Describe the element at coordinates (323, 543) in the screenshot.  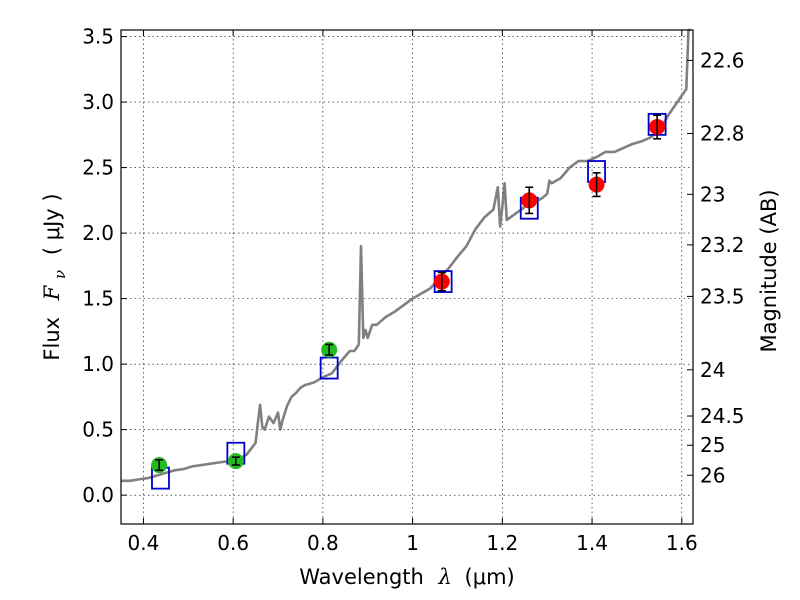
I see `x-tick-label: 0.8` at that location.